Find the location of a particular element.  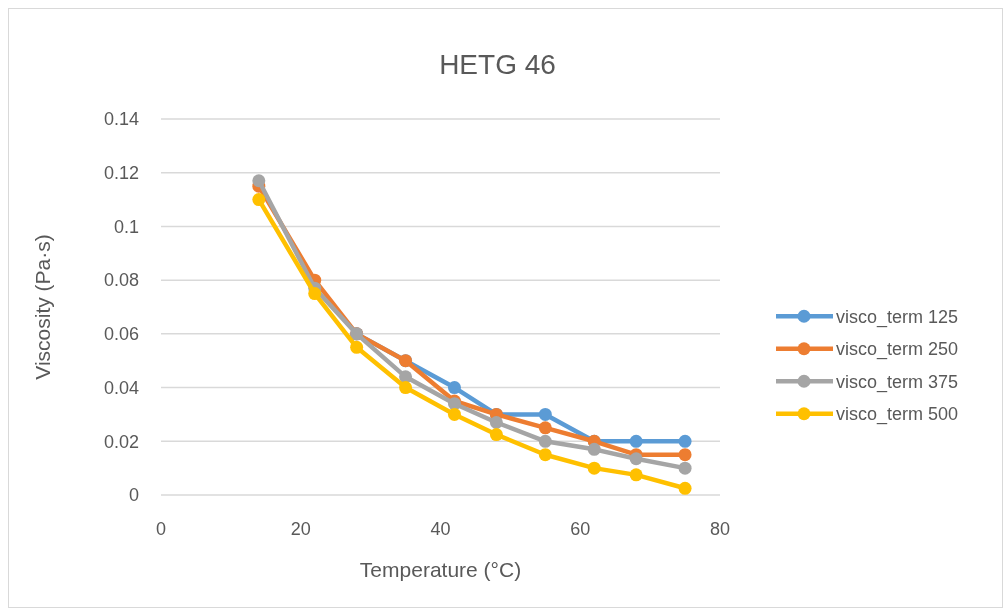

legend-label: visco_term 250 is located at coordinates (897, 350).